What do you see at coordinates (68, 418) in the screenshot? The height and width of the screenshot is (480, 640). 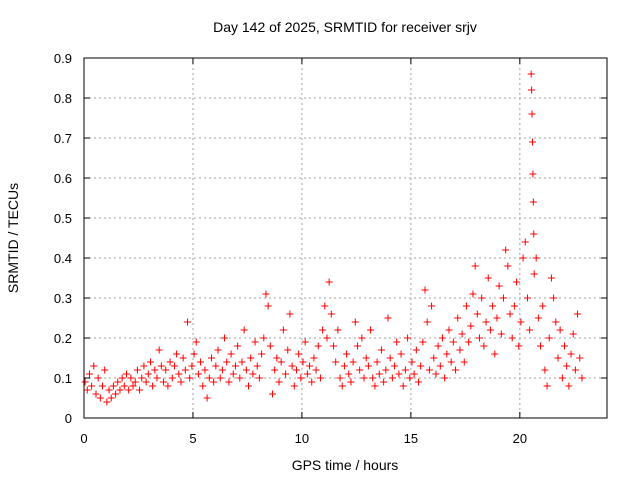 I see `y-tick-label: 0` at bounding box center [68, 418].